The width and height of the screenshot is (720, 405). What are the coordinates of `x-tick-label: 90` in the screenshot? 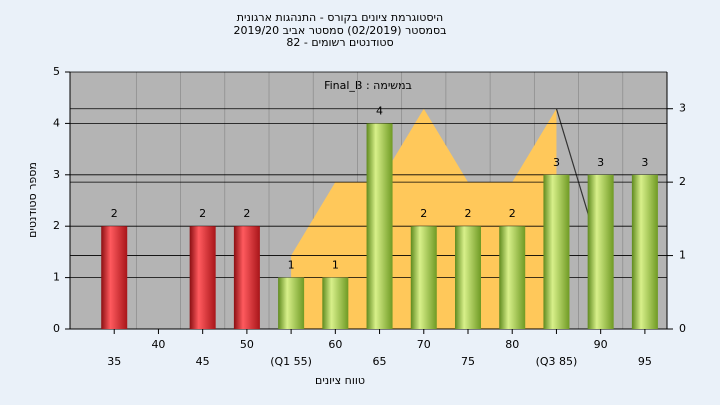 It's located at (601, 344).